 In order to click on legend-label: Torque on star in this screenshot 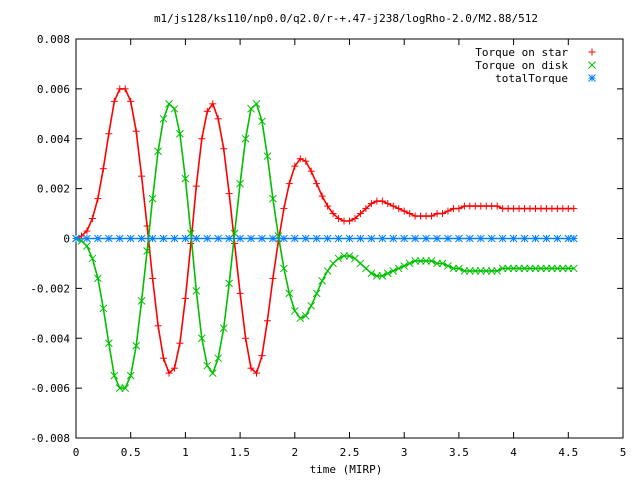, I will do `click(521, 52)`.